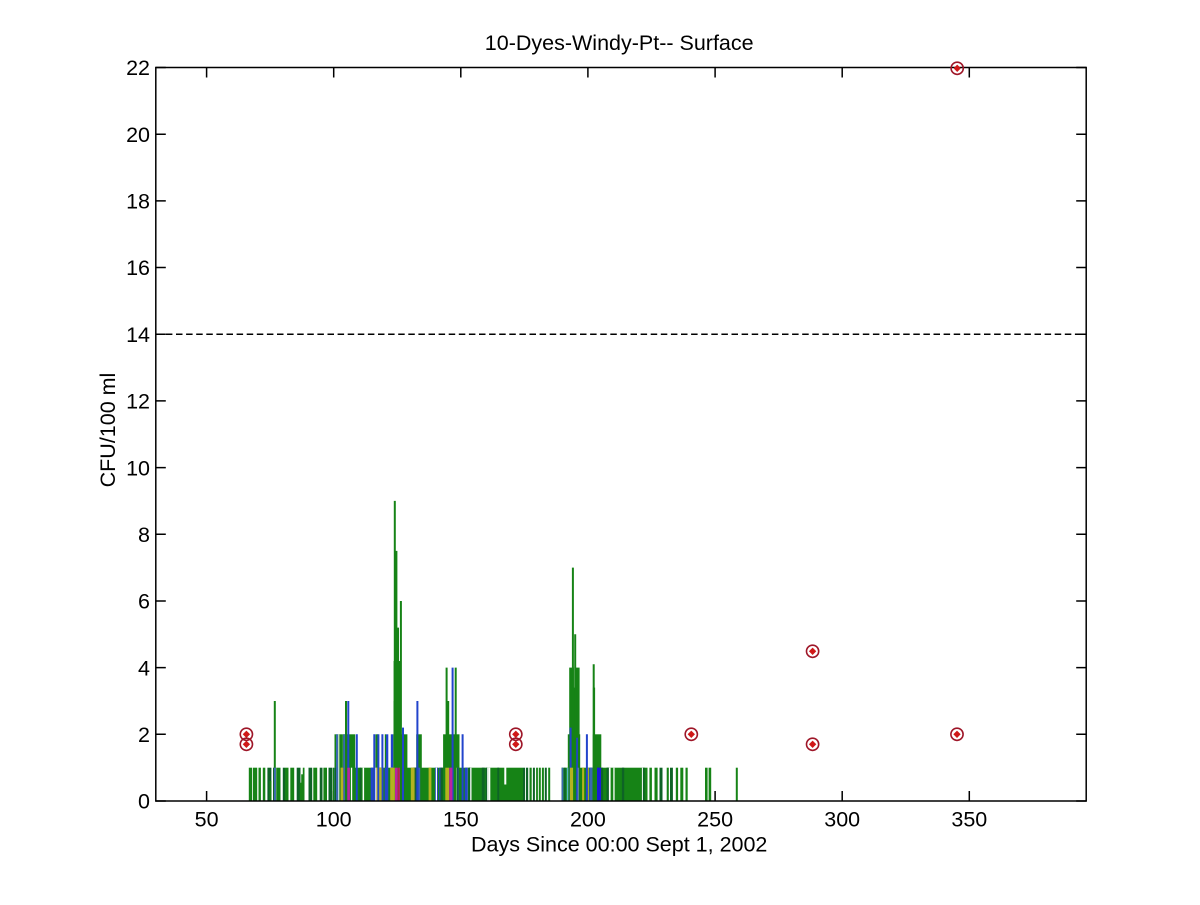 The image size is (1200, 905). Describe the element at coordinates (108, 430) in the screenshot. I see `svg-text: CFU/100 ml` at that location.